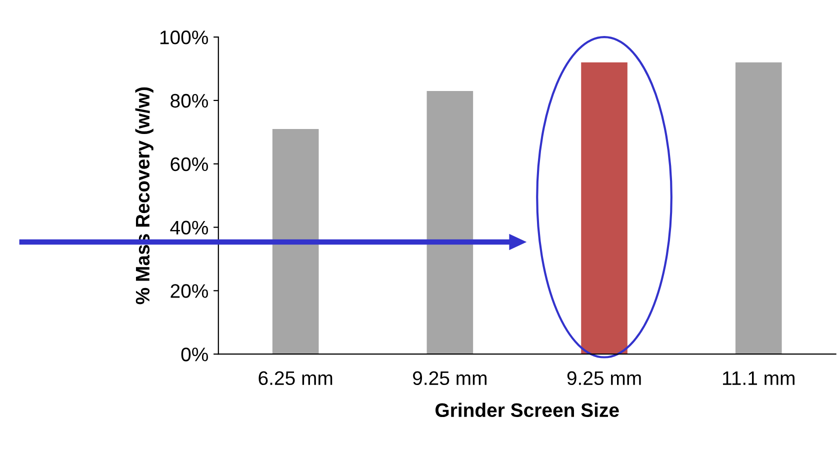 This screenshot has width=840, height=469. What do you see at coordinates (189, 227) in the screenshot?
I see `y-tick-label: 40%` at bounding box center [189, 227].